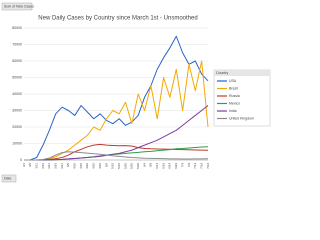 The width and height of the screenshot is (320, 240). I want to click on legend-label: United Kingdom, so click(241, 118).